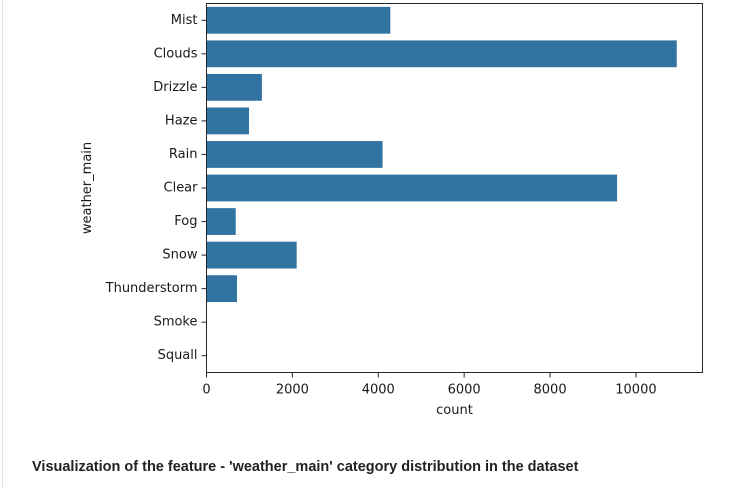 The height and width of the screenshot is (489, 735). I want to click on bar-haze, so click(228, 121).